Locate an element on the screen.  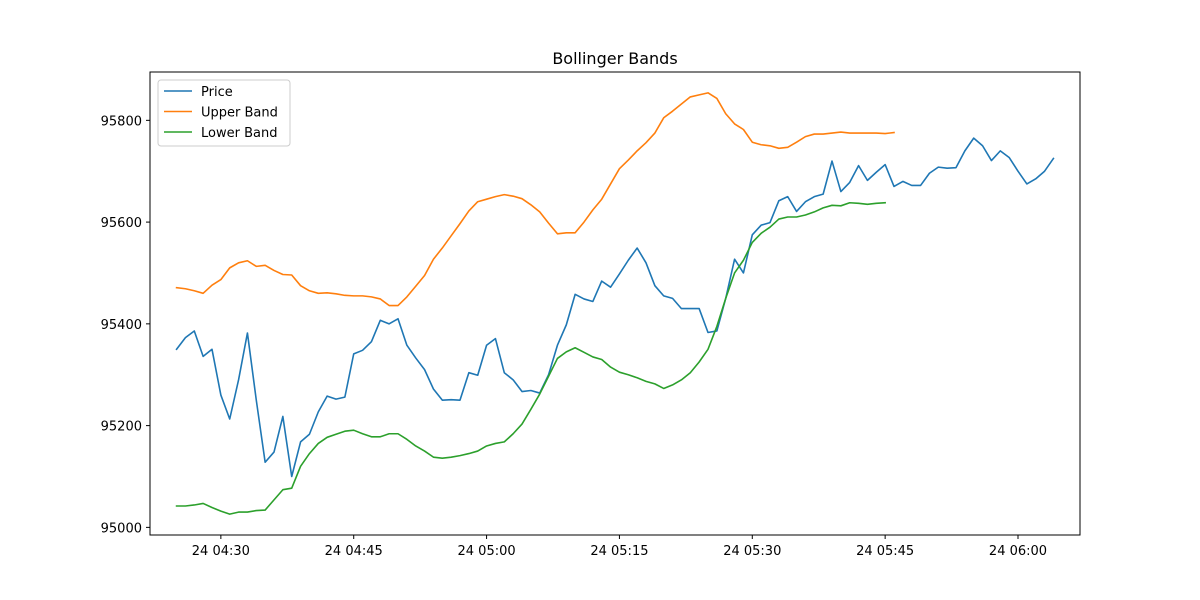
x-tick-label: 24 06:00 is located at coordinates (1018, 551).